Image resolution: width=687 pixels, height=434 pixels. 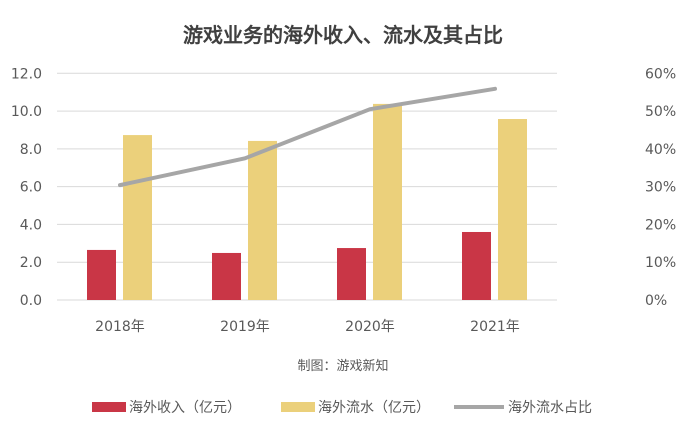 I want to click on legend: 海外收入（亿元） 海外流水（亿元） 海外流水占比, so click(x=342, y=408).